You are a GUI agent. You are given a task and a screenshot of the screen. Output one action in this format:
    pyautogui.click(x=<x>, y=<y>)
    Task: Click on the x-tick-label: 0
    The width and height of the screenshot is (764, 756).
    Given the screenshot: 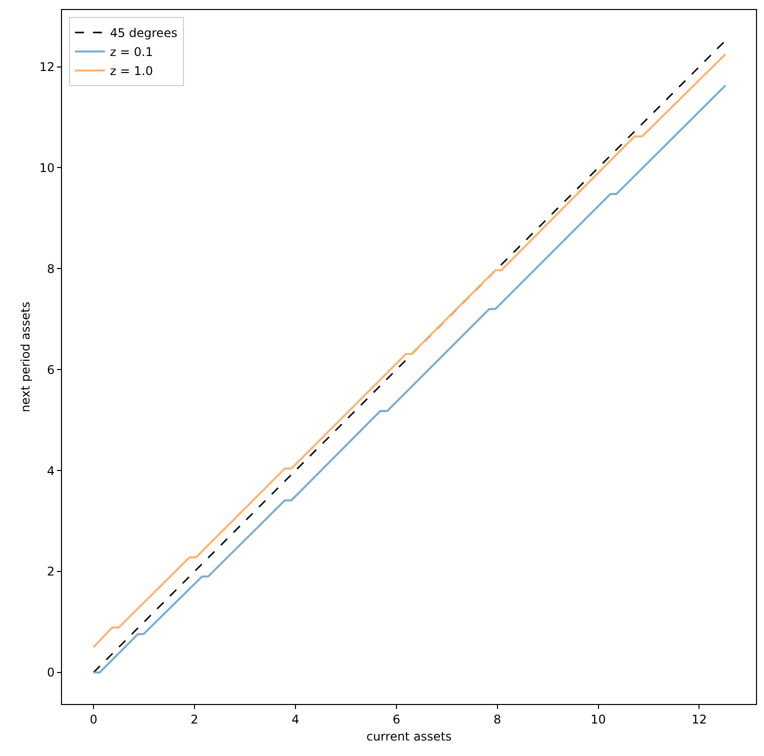 What is the action you would take?
    pyautogui.click(x=94, y=719)
    